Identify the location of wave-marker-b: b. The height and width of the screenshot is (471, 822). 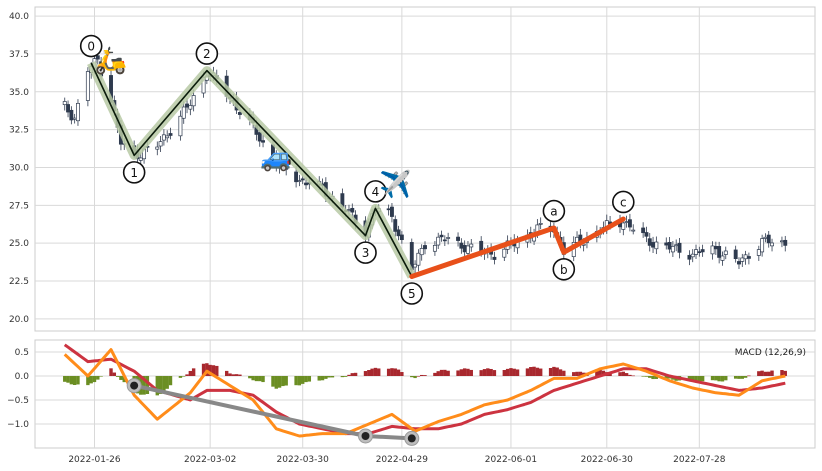
(564, 269).